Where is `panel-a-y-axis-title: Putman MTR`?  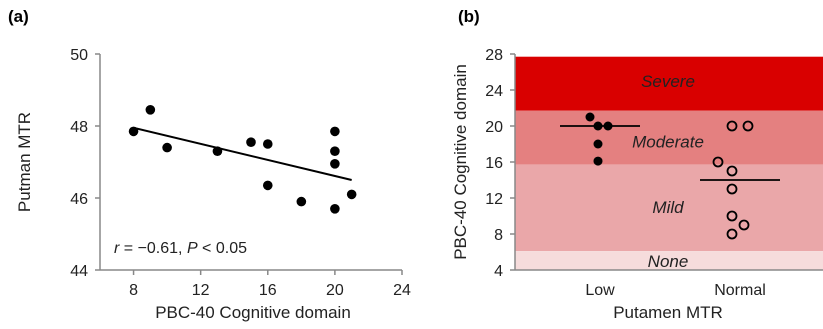 panel-a-y-axis-title: Putman MTR is located at coordinates (24, 162).